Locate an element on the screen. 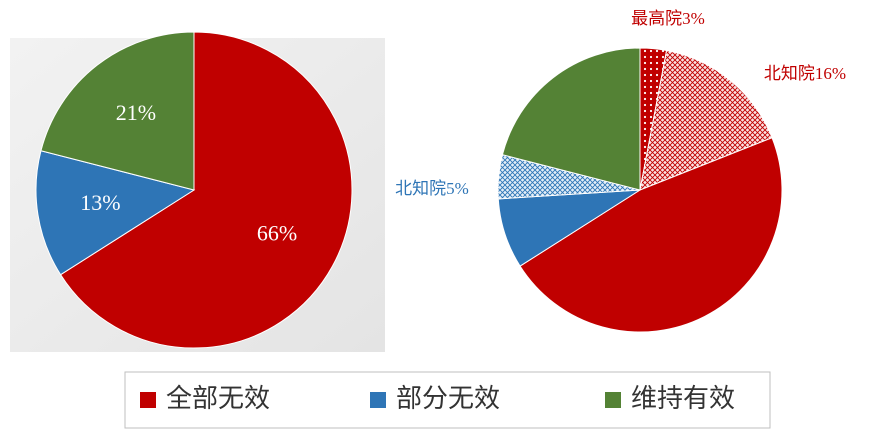 Image resolution: width=893 pixels, height=442 pixels. legend-label: 部分无效 is located at coordinates (448, 398).